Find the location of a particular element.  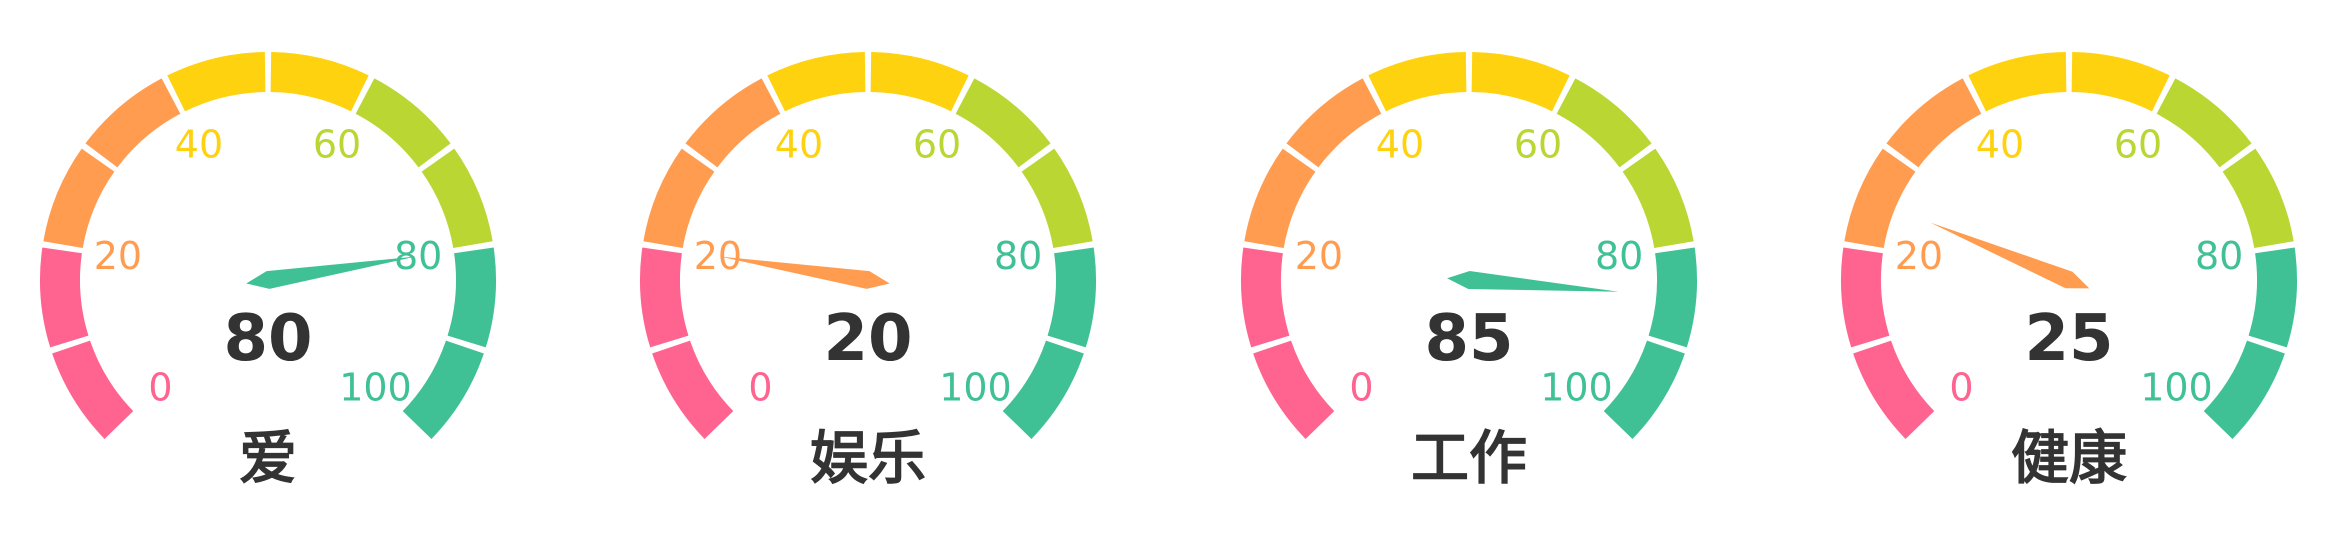

gauge-title: 工作 is located at coordinates (1469, 458).